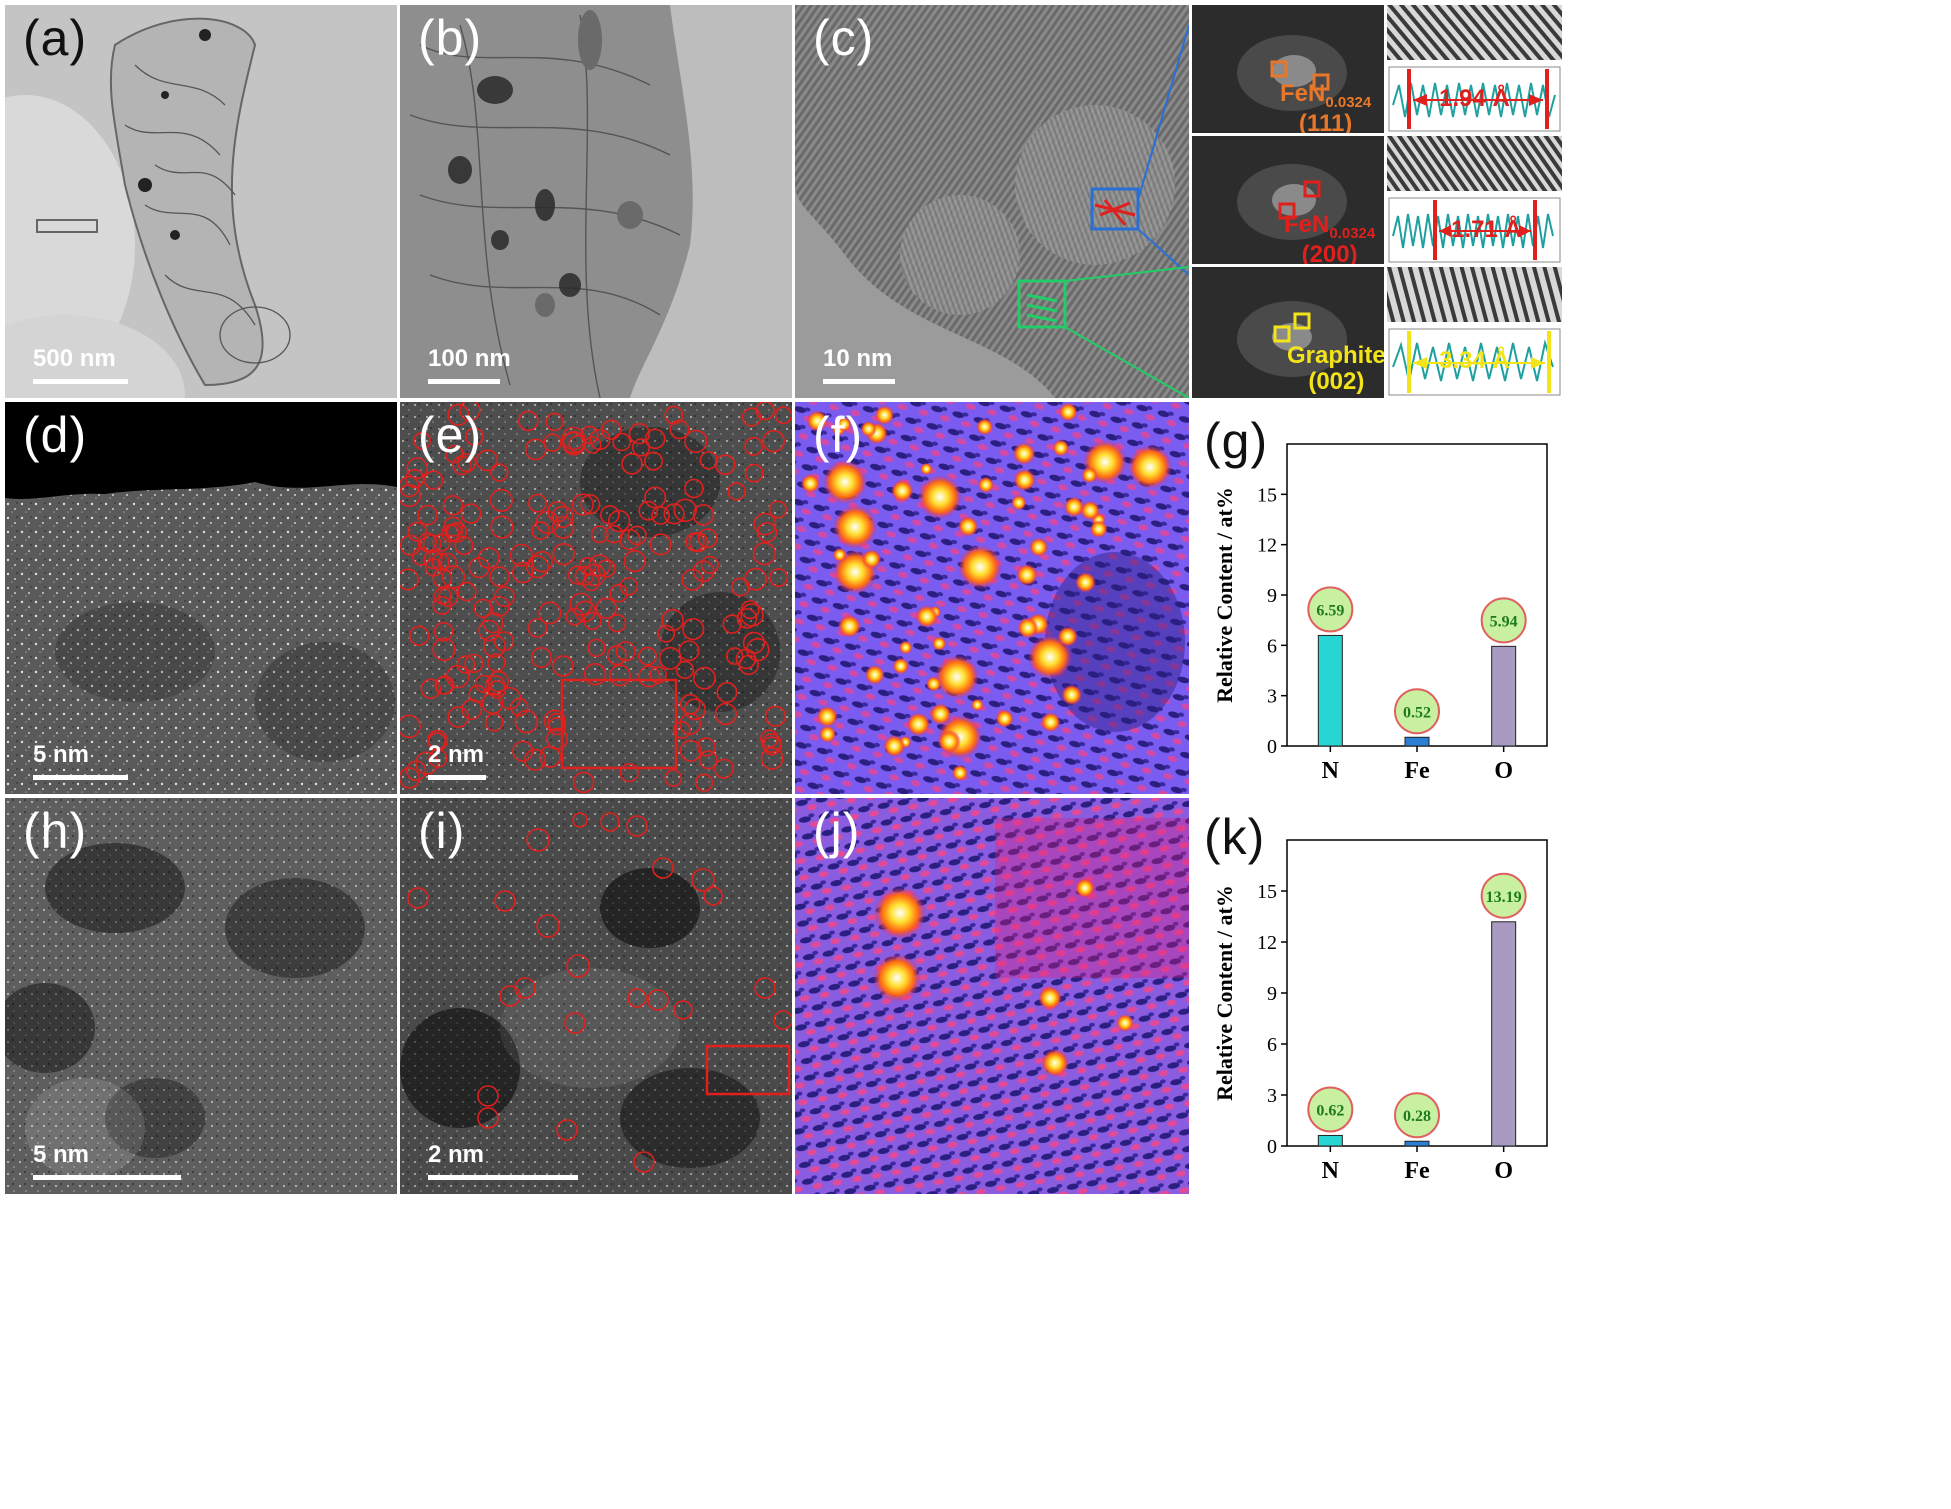  Describe the element at coordinates (1417, 741) in the screenshot. I see `bar-fe` at that location.